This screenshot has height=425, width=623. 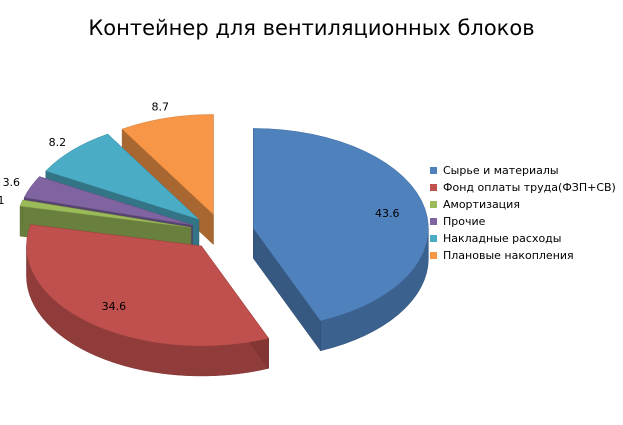 I want to click on legend-item-raw-materials: Сырье и материалы, so click(x=523, y=170).